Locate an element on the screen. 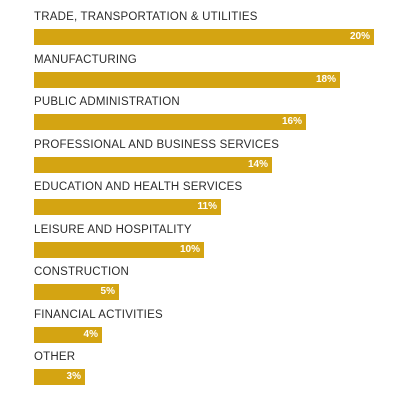  bar: 4% is located at coordinates (68, 334).